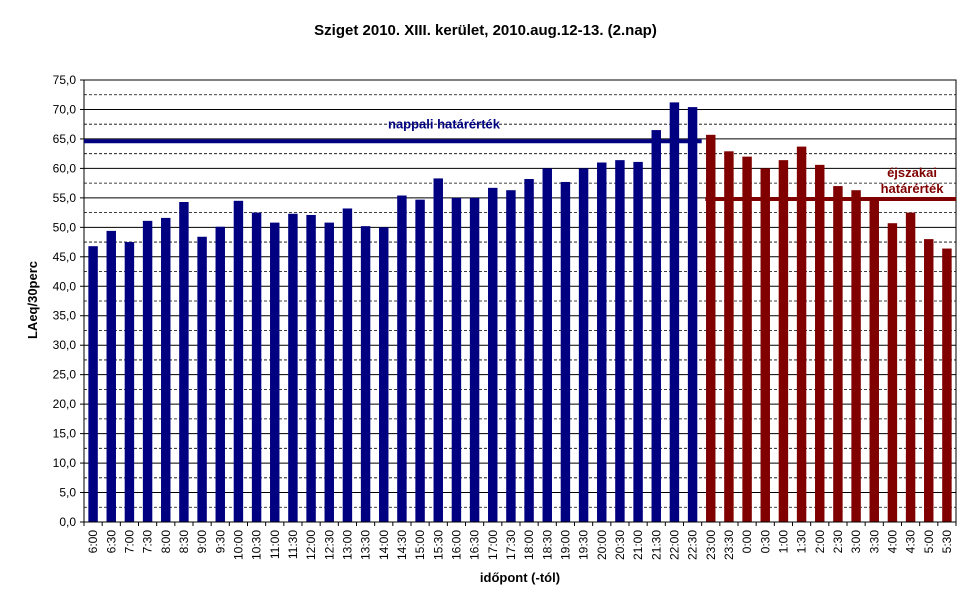  Describe the element at coordinates (444, 123) in the screenshot. I see `threshold-label-day: nappali határérték` at that location.